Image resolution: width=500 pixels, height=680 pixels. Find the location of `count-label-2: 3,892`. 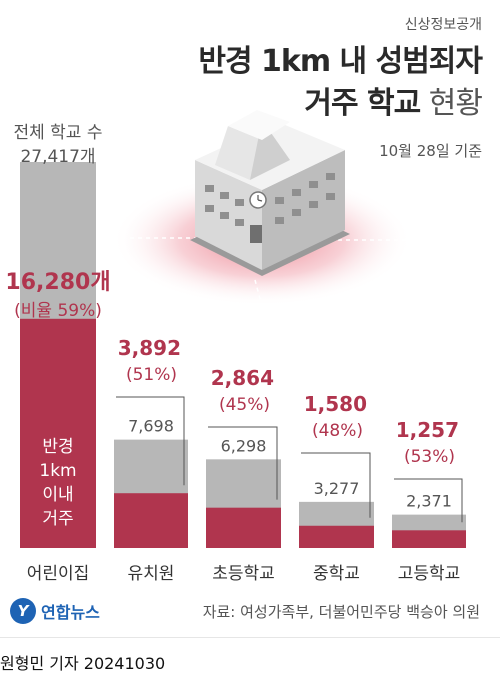

count-label-2: 3,892 is located at coordinates (149, 348).